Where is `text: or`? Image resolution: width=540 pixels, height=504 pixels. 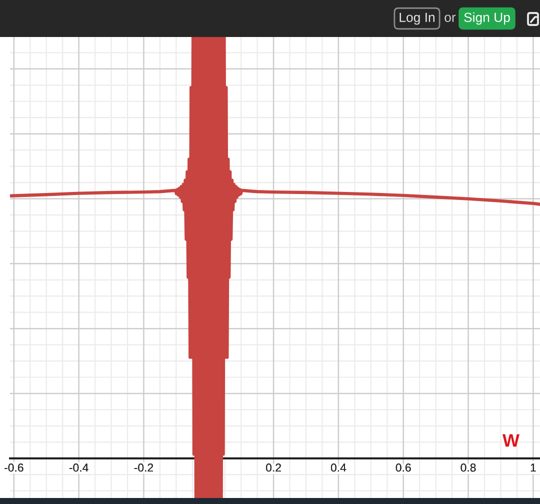
text: or is located at coordinates (450, 18).